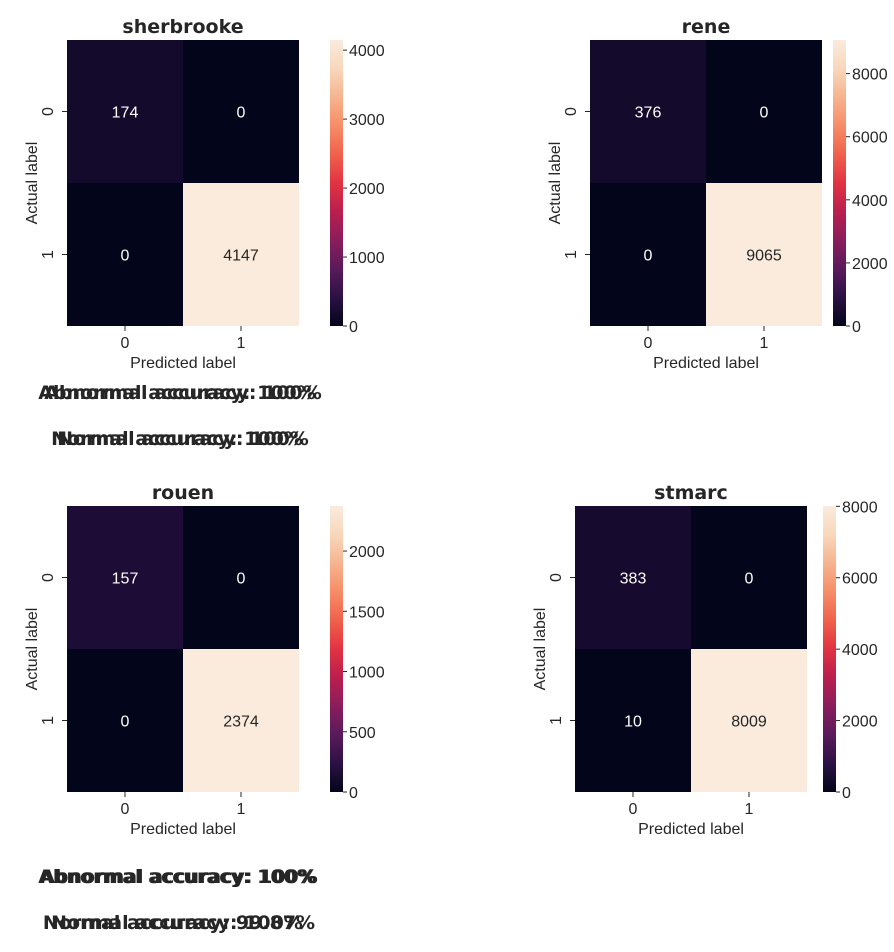 This screenshot has height=952, width=894. Describe the element at coordinates (691, 493) in the screenshot. I see `chart-title: stmarc` at that location.